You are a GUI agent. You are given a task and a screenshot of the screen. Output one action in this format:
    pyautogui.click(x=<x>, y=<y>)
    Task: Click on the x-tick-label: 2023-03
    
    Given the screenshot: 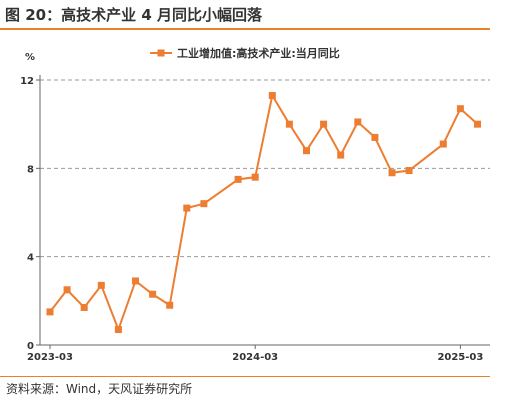 What is the action you would take?
    pyautogui.click(x=50, y=357)
    